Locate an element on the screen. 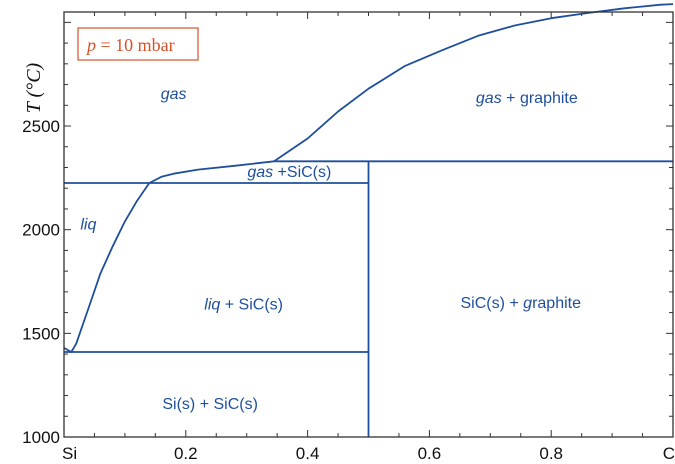 Image resolution: width=675 pixels, height=464 pixels. region-label-part: + graphite is located at coordinates (540, 98).